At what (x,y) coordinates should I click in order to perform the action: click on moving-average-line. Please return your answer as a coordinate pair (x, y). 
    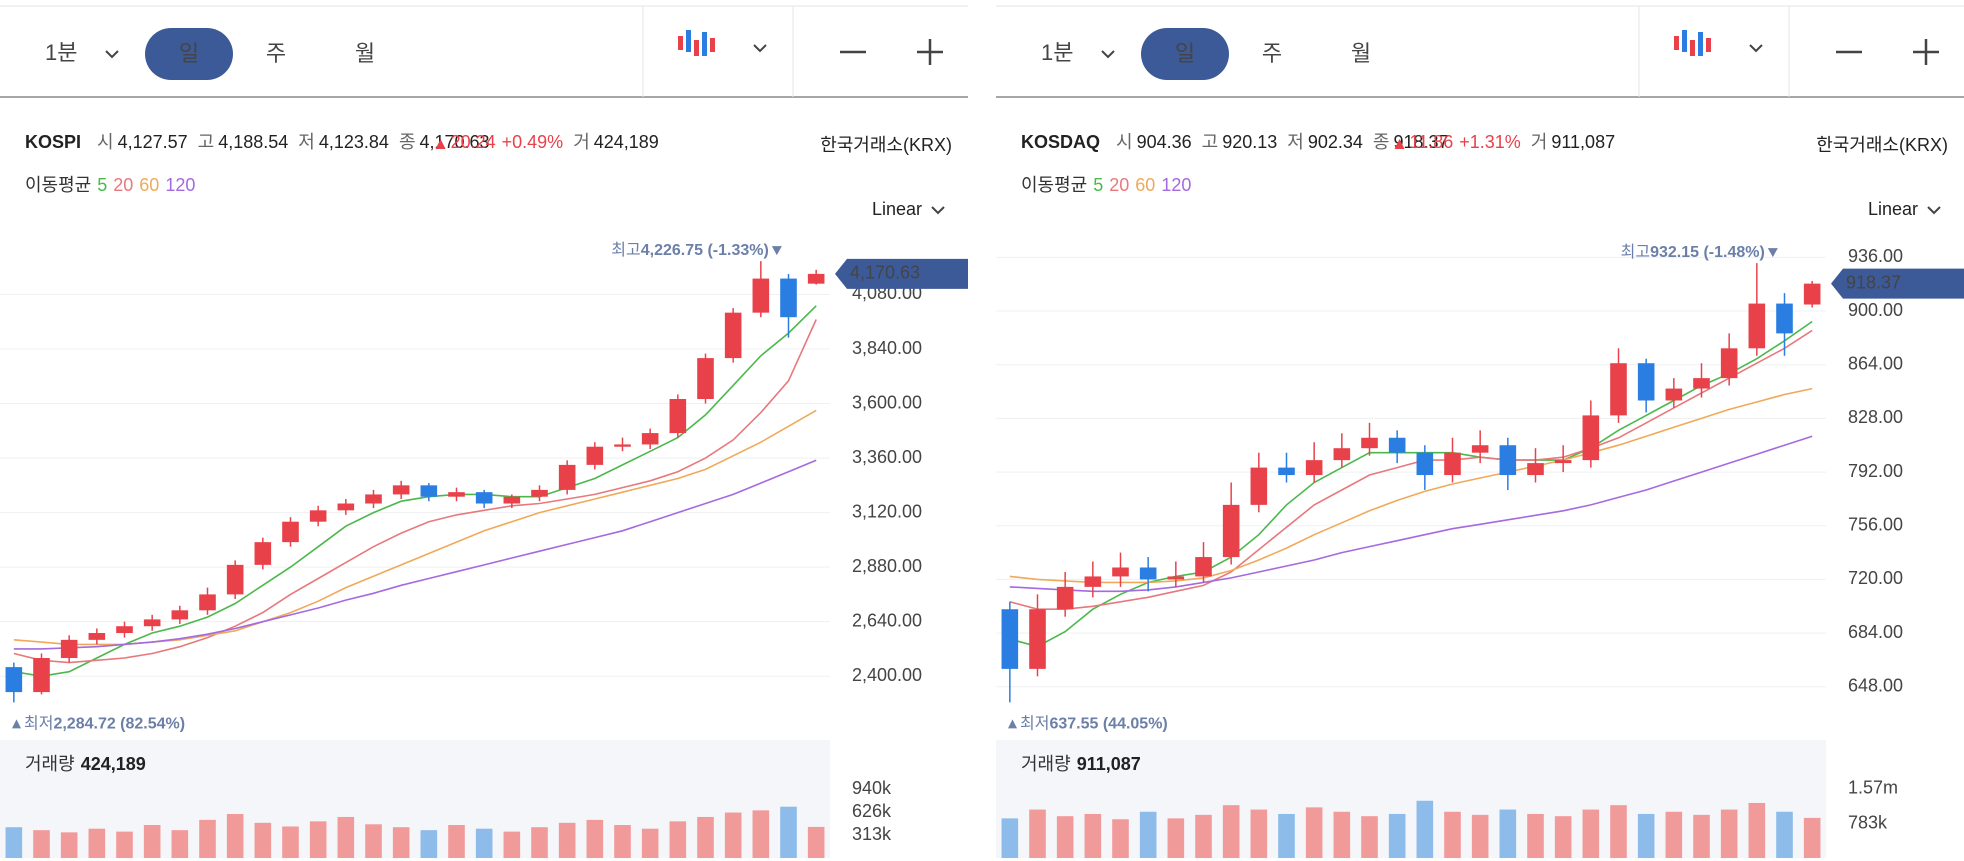
    Looking at the image, I should click on (1411, 485).